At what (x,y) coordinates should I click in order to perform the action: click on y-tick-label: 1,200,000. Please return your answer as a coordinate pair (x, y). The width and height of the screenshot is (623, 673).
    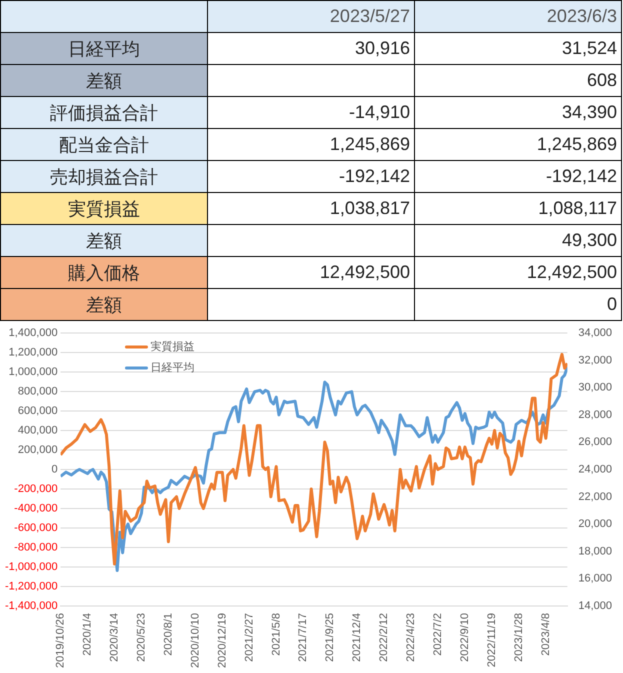
    Looking at the image, I should click on (33, 352).